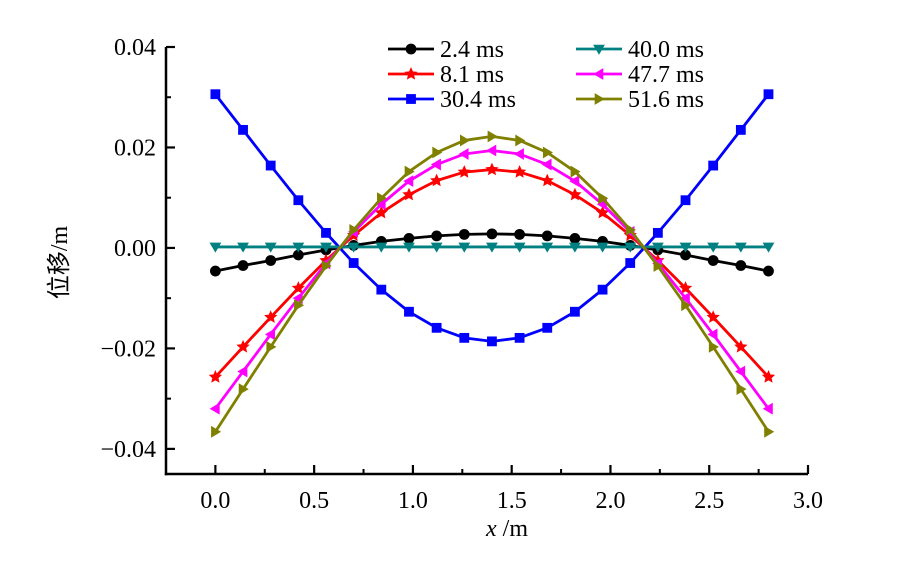  What do you see at coordinates (128, 450) in the screenshot?
I see `y-tick-label: −0.04` at bounding box center [128, 450].